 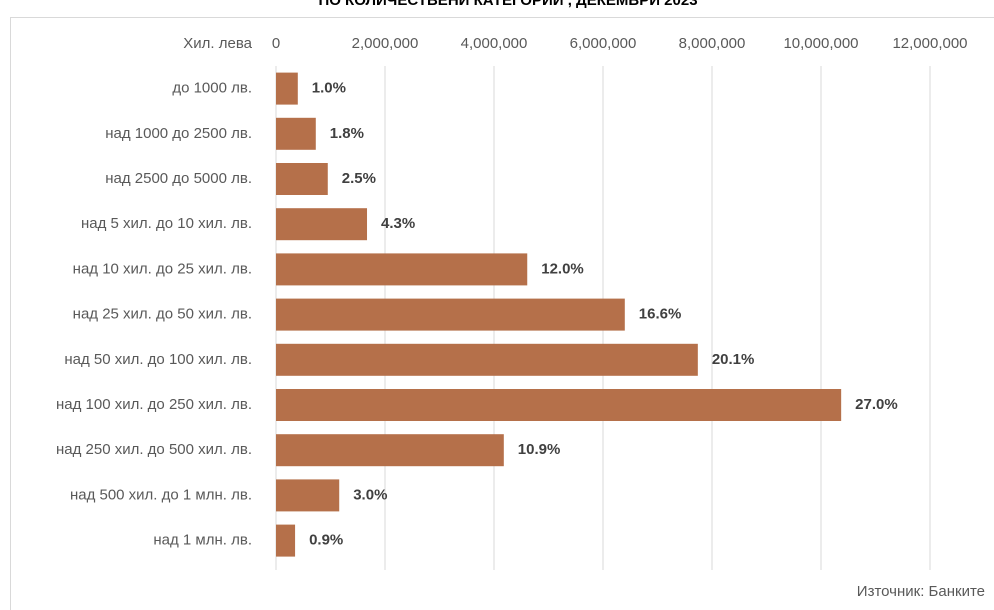 What do you see at coordinates (326, 540) in the screenshot?
I see `data-label: 0.9%` at bounding box center [326, 540].